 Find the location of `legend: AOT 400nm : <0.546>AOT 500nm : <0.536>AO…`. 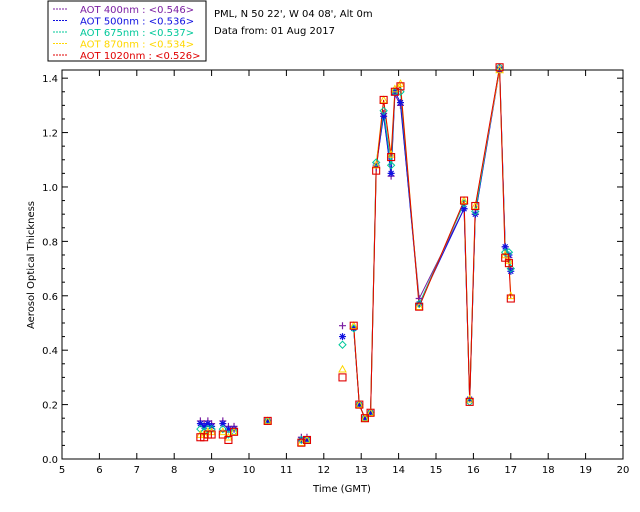

legend: AOT 400nm : <0.546>AOT 500nm : <0.536>AO… is located at coordinates (126, 33).